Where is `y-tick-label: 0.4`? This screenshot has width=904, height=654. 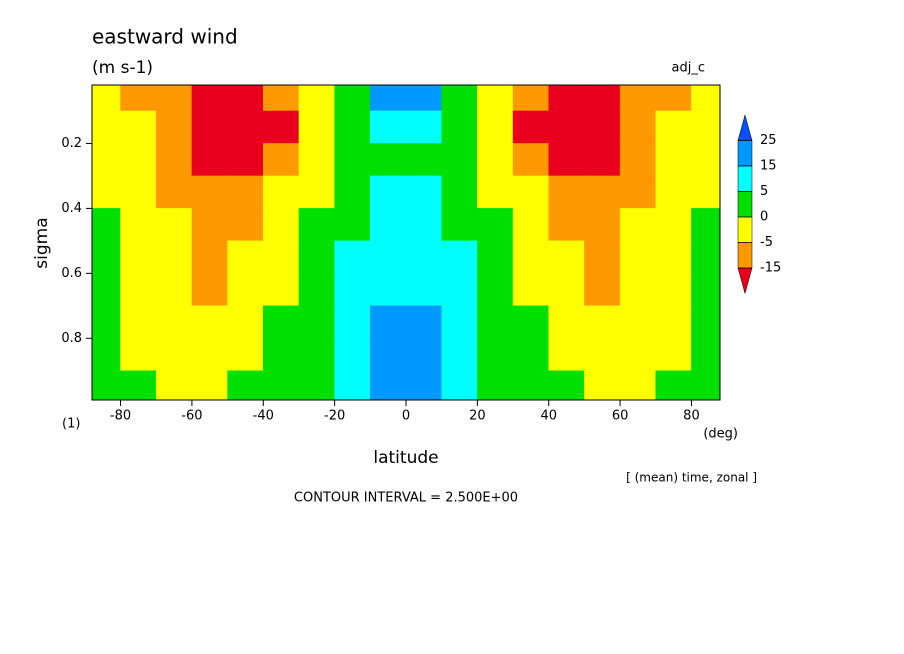
y-tick-label: 0.4 is located at coordinates (71, 208).